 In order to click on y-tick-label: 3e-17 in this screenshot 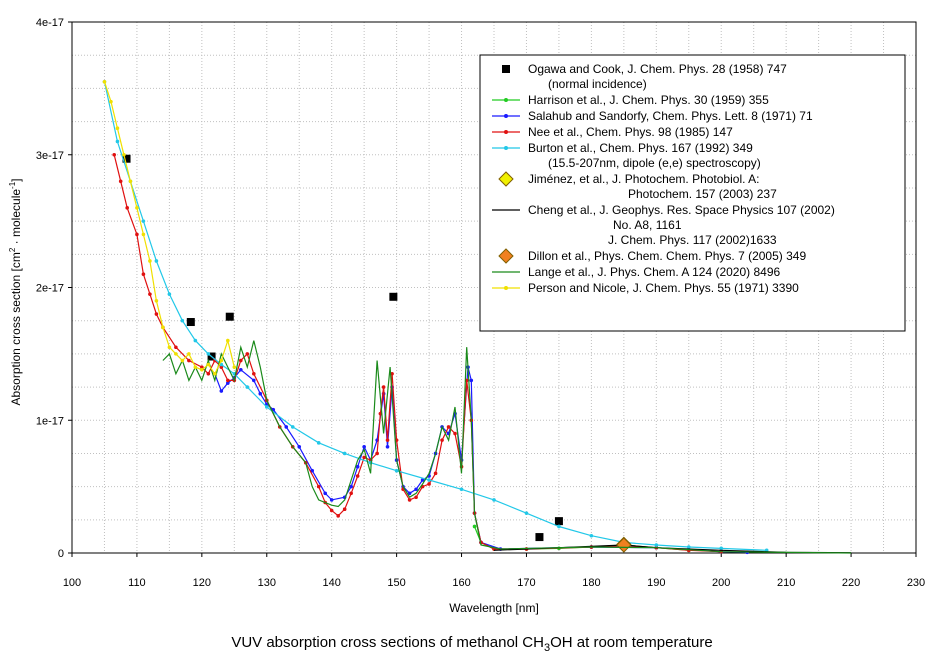, I will do `click(50, 156)`.